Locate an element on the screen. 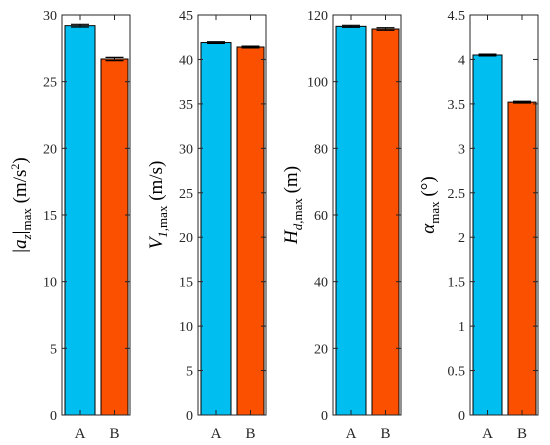 The height and width of the screenshot is (445, 550). y-tick-label: 120 is located at coordinates (317, 16).